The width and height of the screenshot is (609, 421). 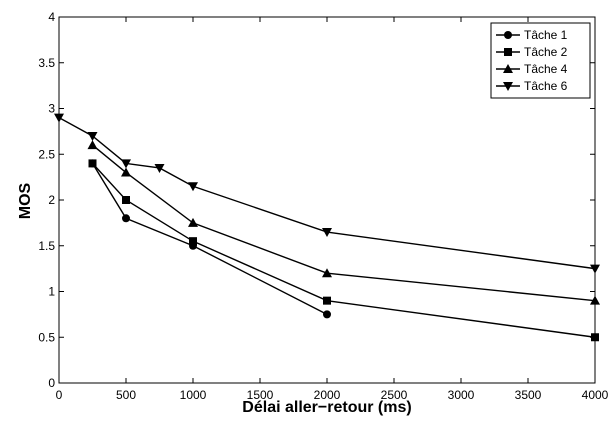 What do you see at coordinates (595, 395) in the screenshot?
I see `x-tick-label: 4000` at bounding box center [595, 395].